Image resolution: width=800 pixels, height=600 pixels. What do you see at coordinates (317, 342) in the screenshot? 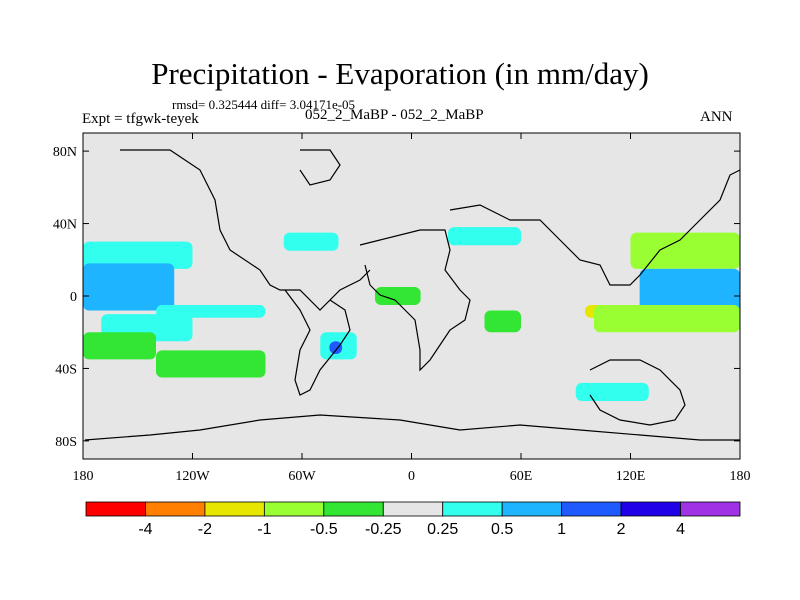
I see `coastline-south-america` at bounding box center [317, 342].